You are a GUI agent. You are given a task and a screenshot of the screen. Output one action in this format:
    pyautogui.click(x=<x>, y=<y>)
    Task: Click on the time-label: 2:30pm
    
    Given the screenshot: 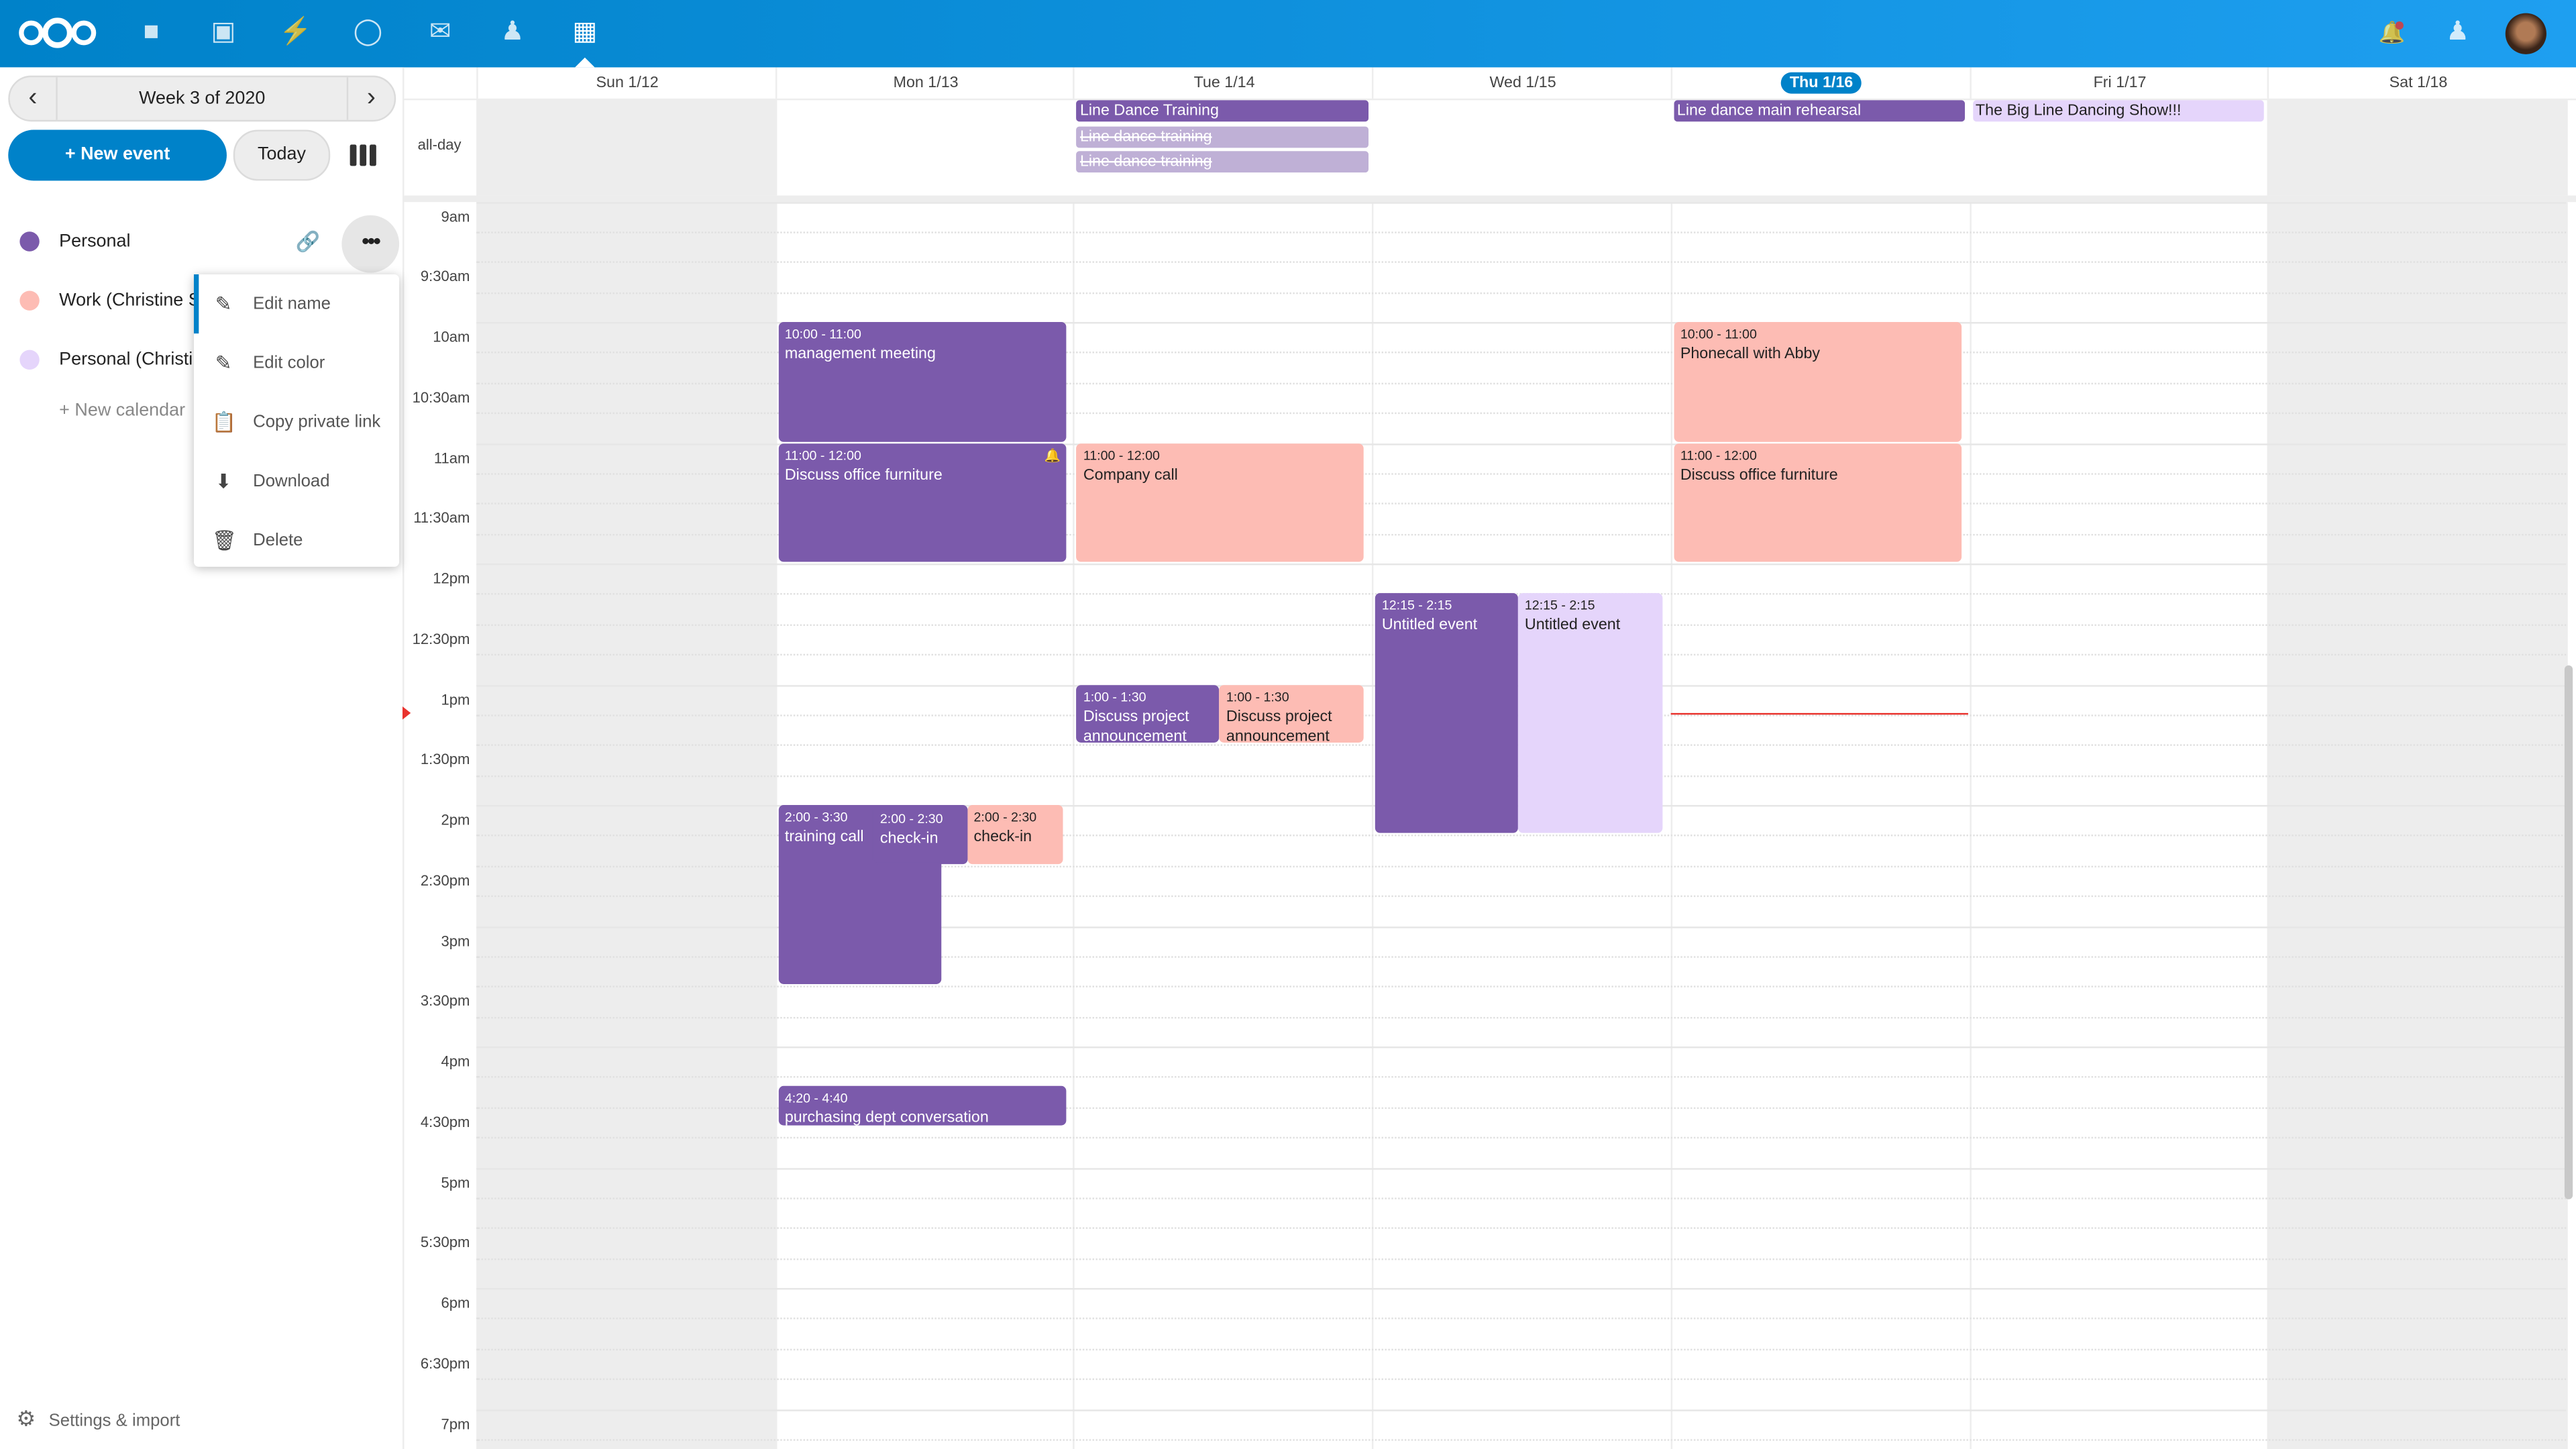 What is the action you would take?
    pyautogui.click(x=445, y=880)
    